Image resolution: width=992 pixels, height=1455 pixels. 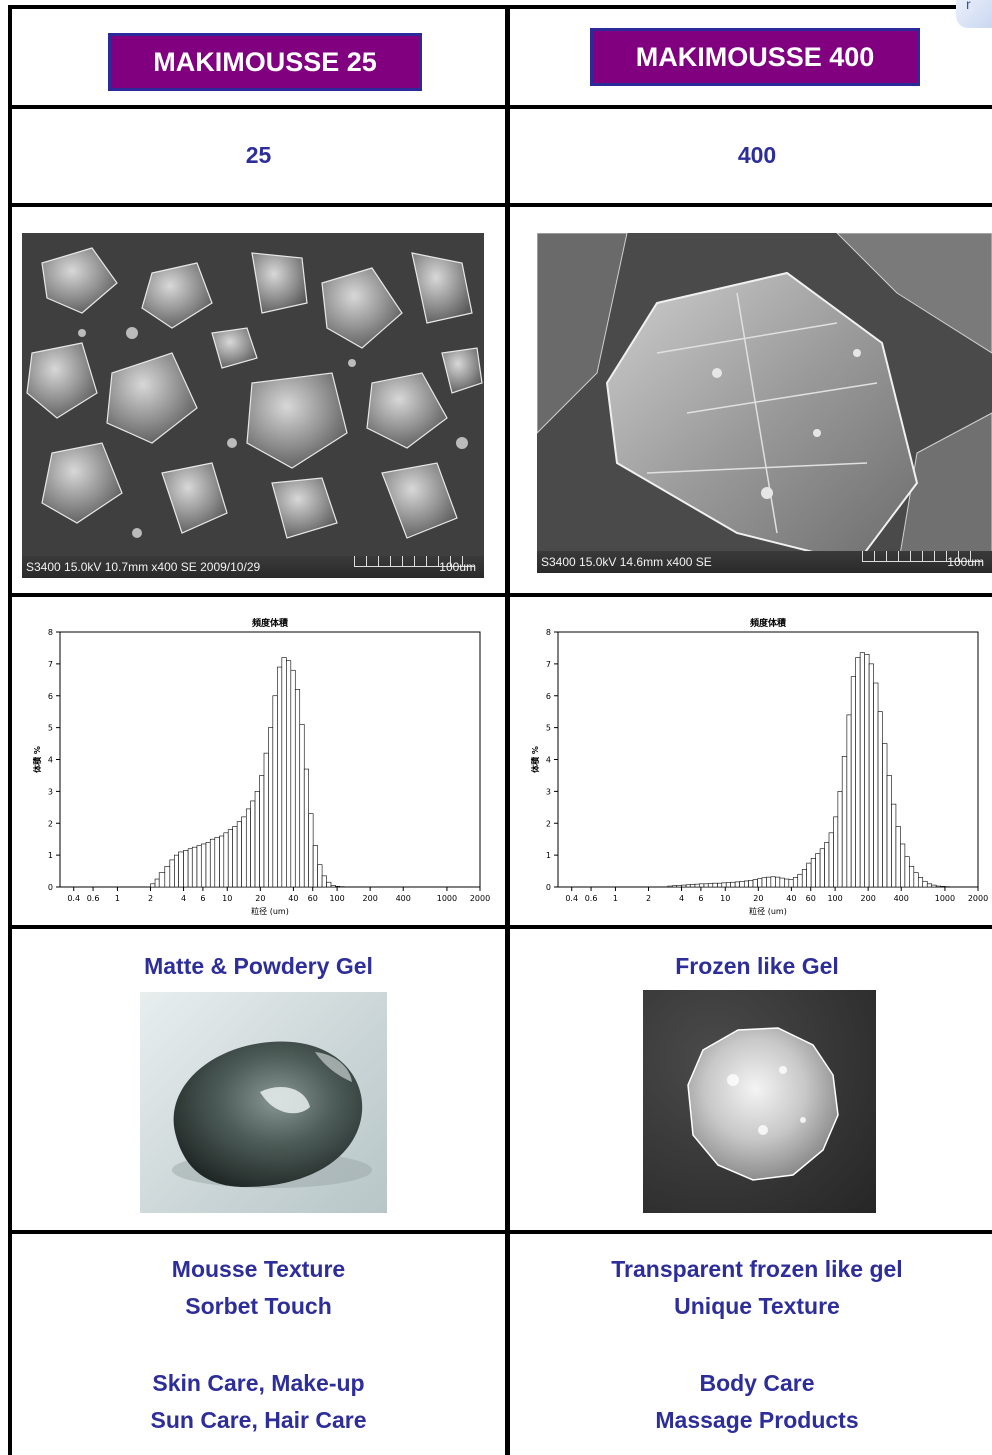 I want to click on plot-frame, so click(x=768, y=759).